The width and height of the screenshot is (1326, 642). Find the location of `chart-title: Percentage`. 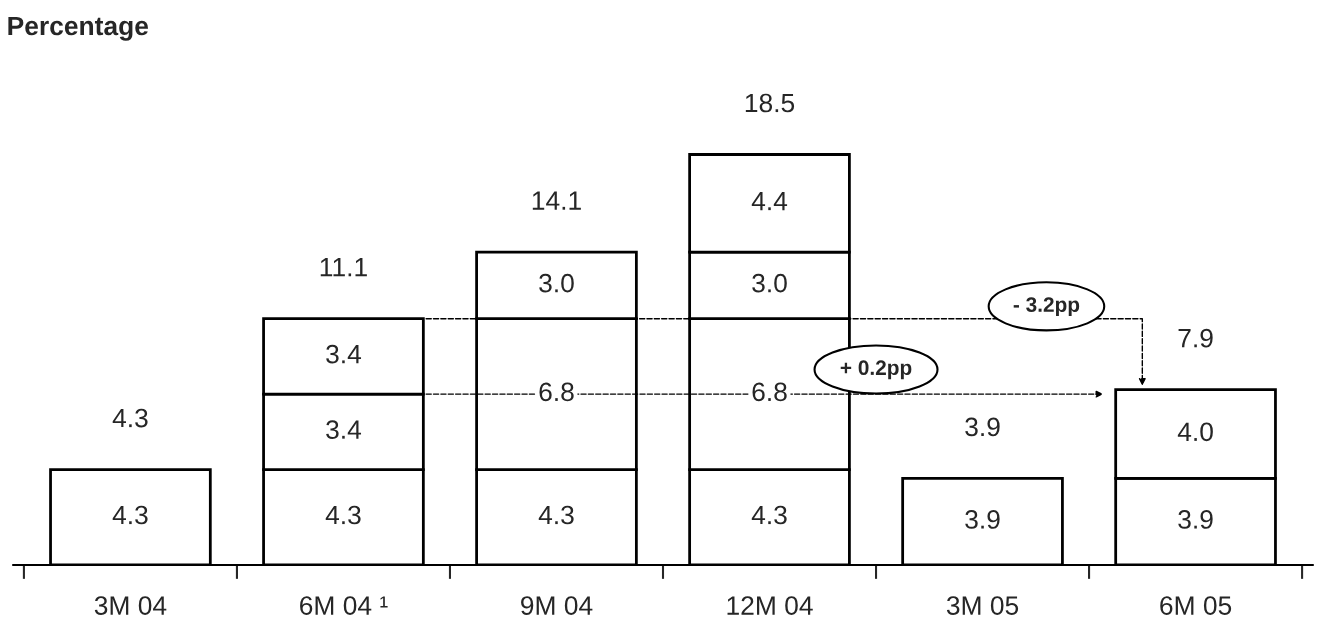

chart-title: Percentage is located at coordinates (78, 28).